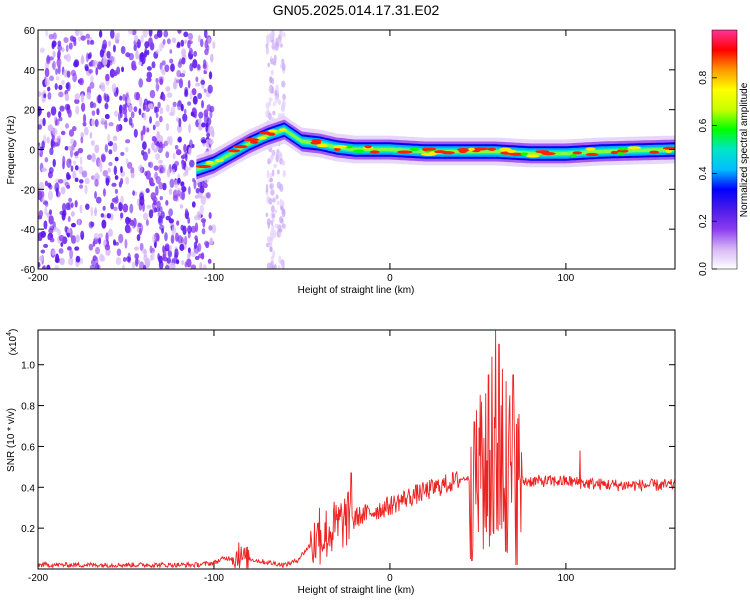 Image resolution: width=750 pixels, height=600 pixels. What do you see at coordinates (30, 111) in the screenshot?
I see `spectrogram-y-tick-label: 20` at bounding box center [30, 111].